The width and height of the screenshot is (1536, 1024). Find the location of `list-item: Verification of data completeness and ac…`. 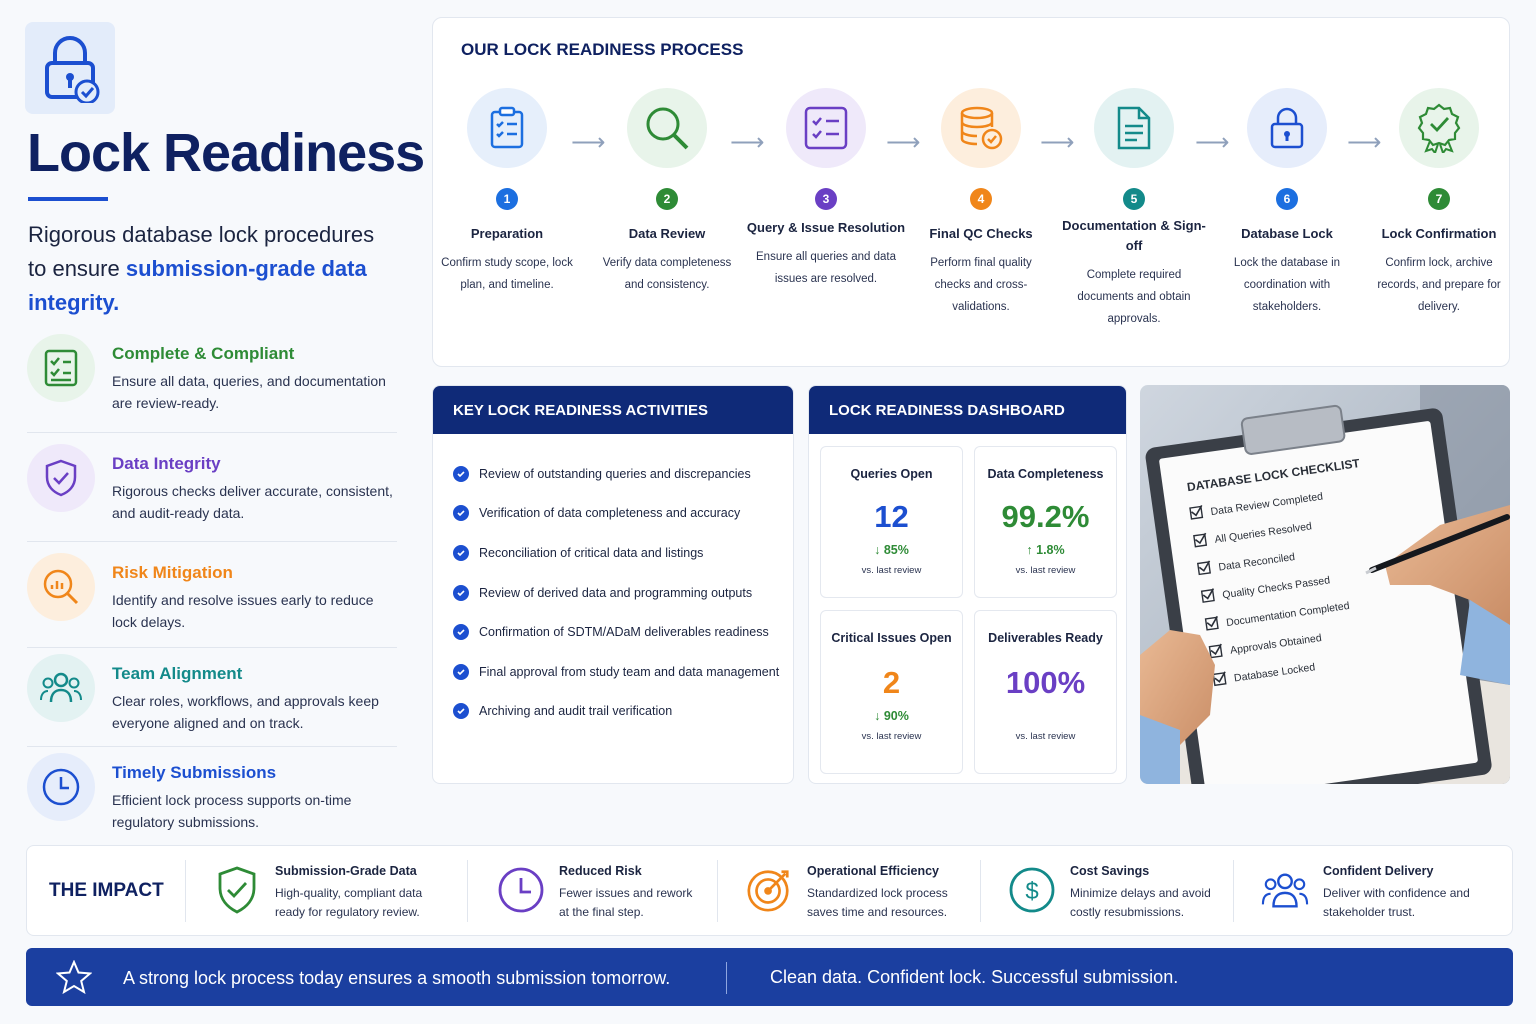

list-item: Verification of data completeness and ac… is located at coordinates (623, 514).